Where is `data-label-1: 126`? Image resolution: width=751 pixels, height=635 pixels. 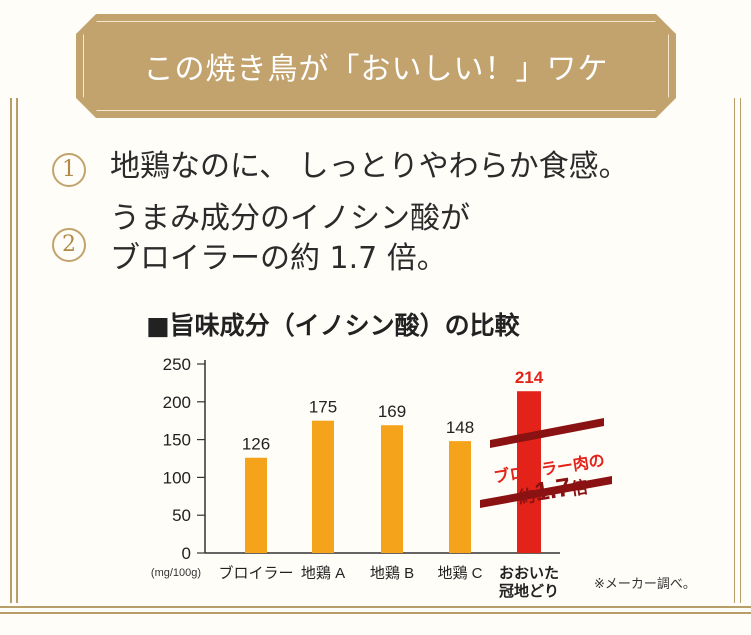
data-label-1: 126 is located at coordinates (256, 444).